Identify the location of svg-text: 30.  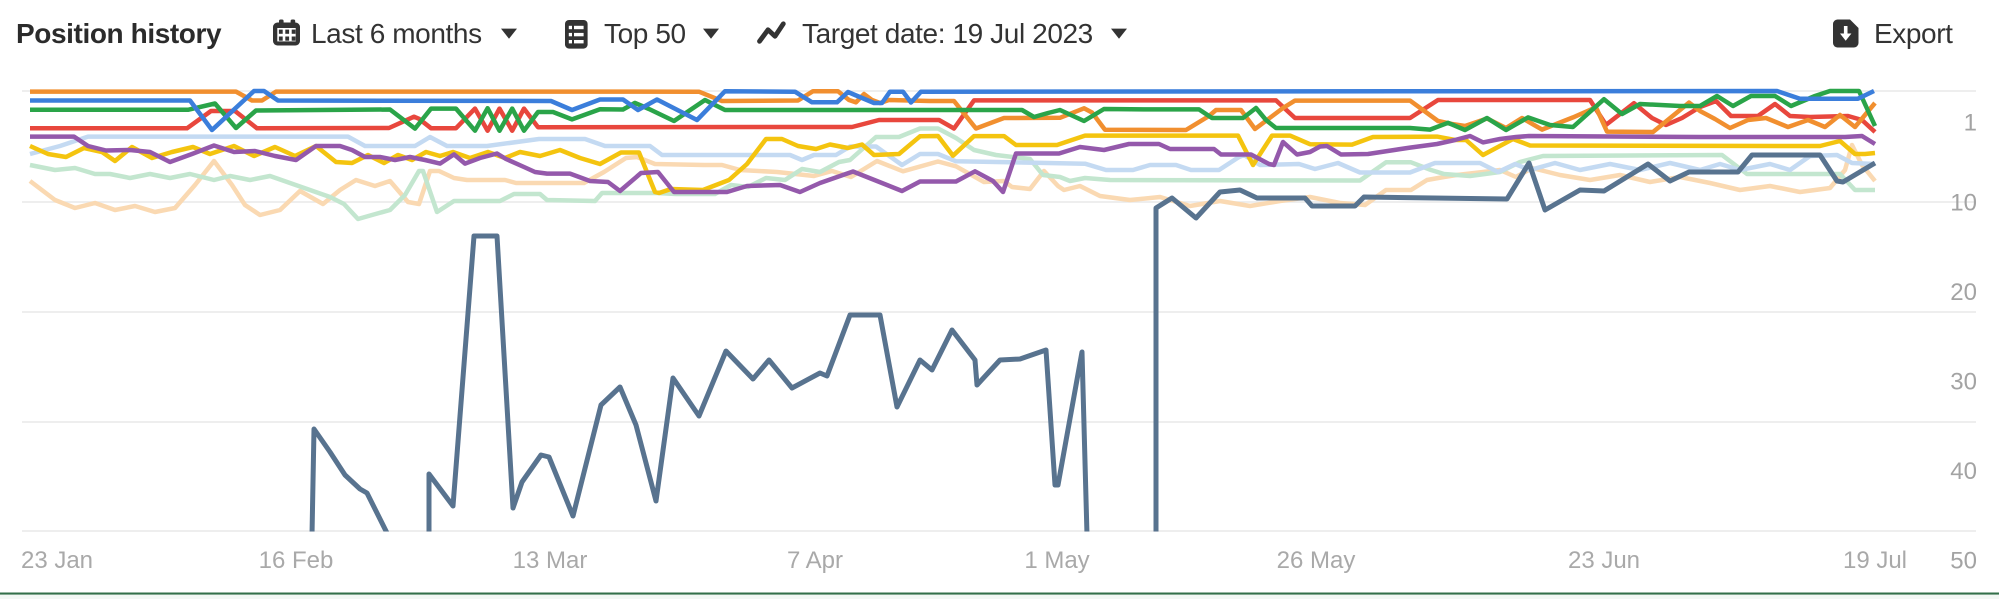
(1963, 382).